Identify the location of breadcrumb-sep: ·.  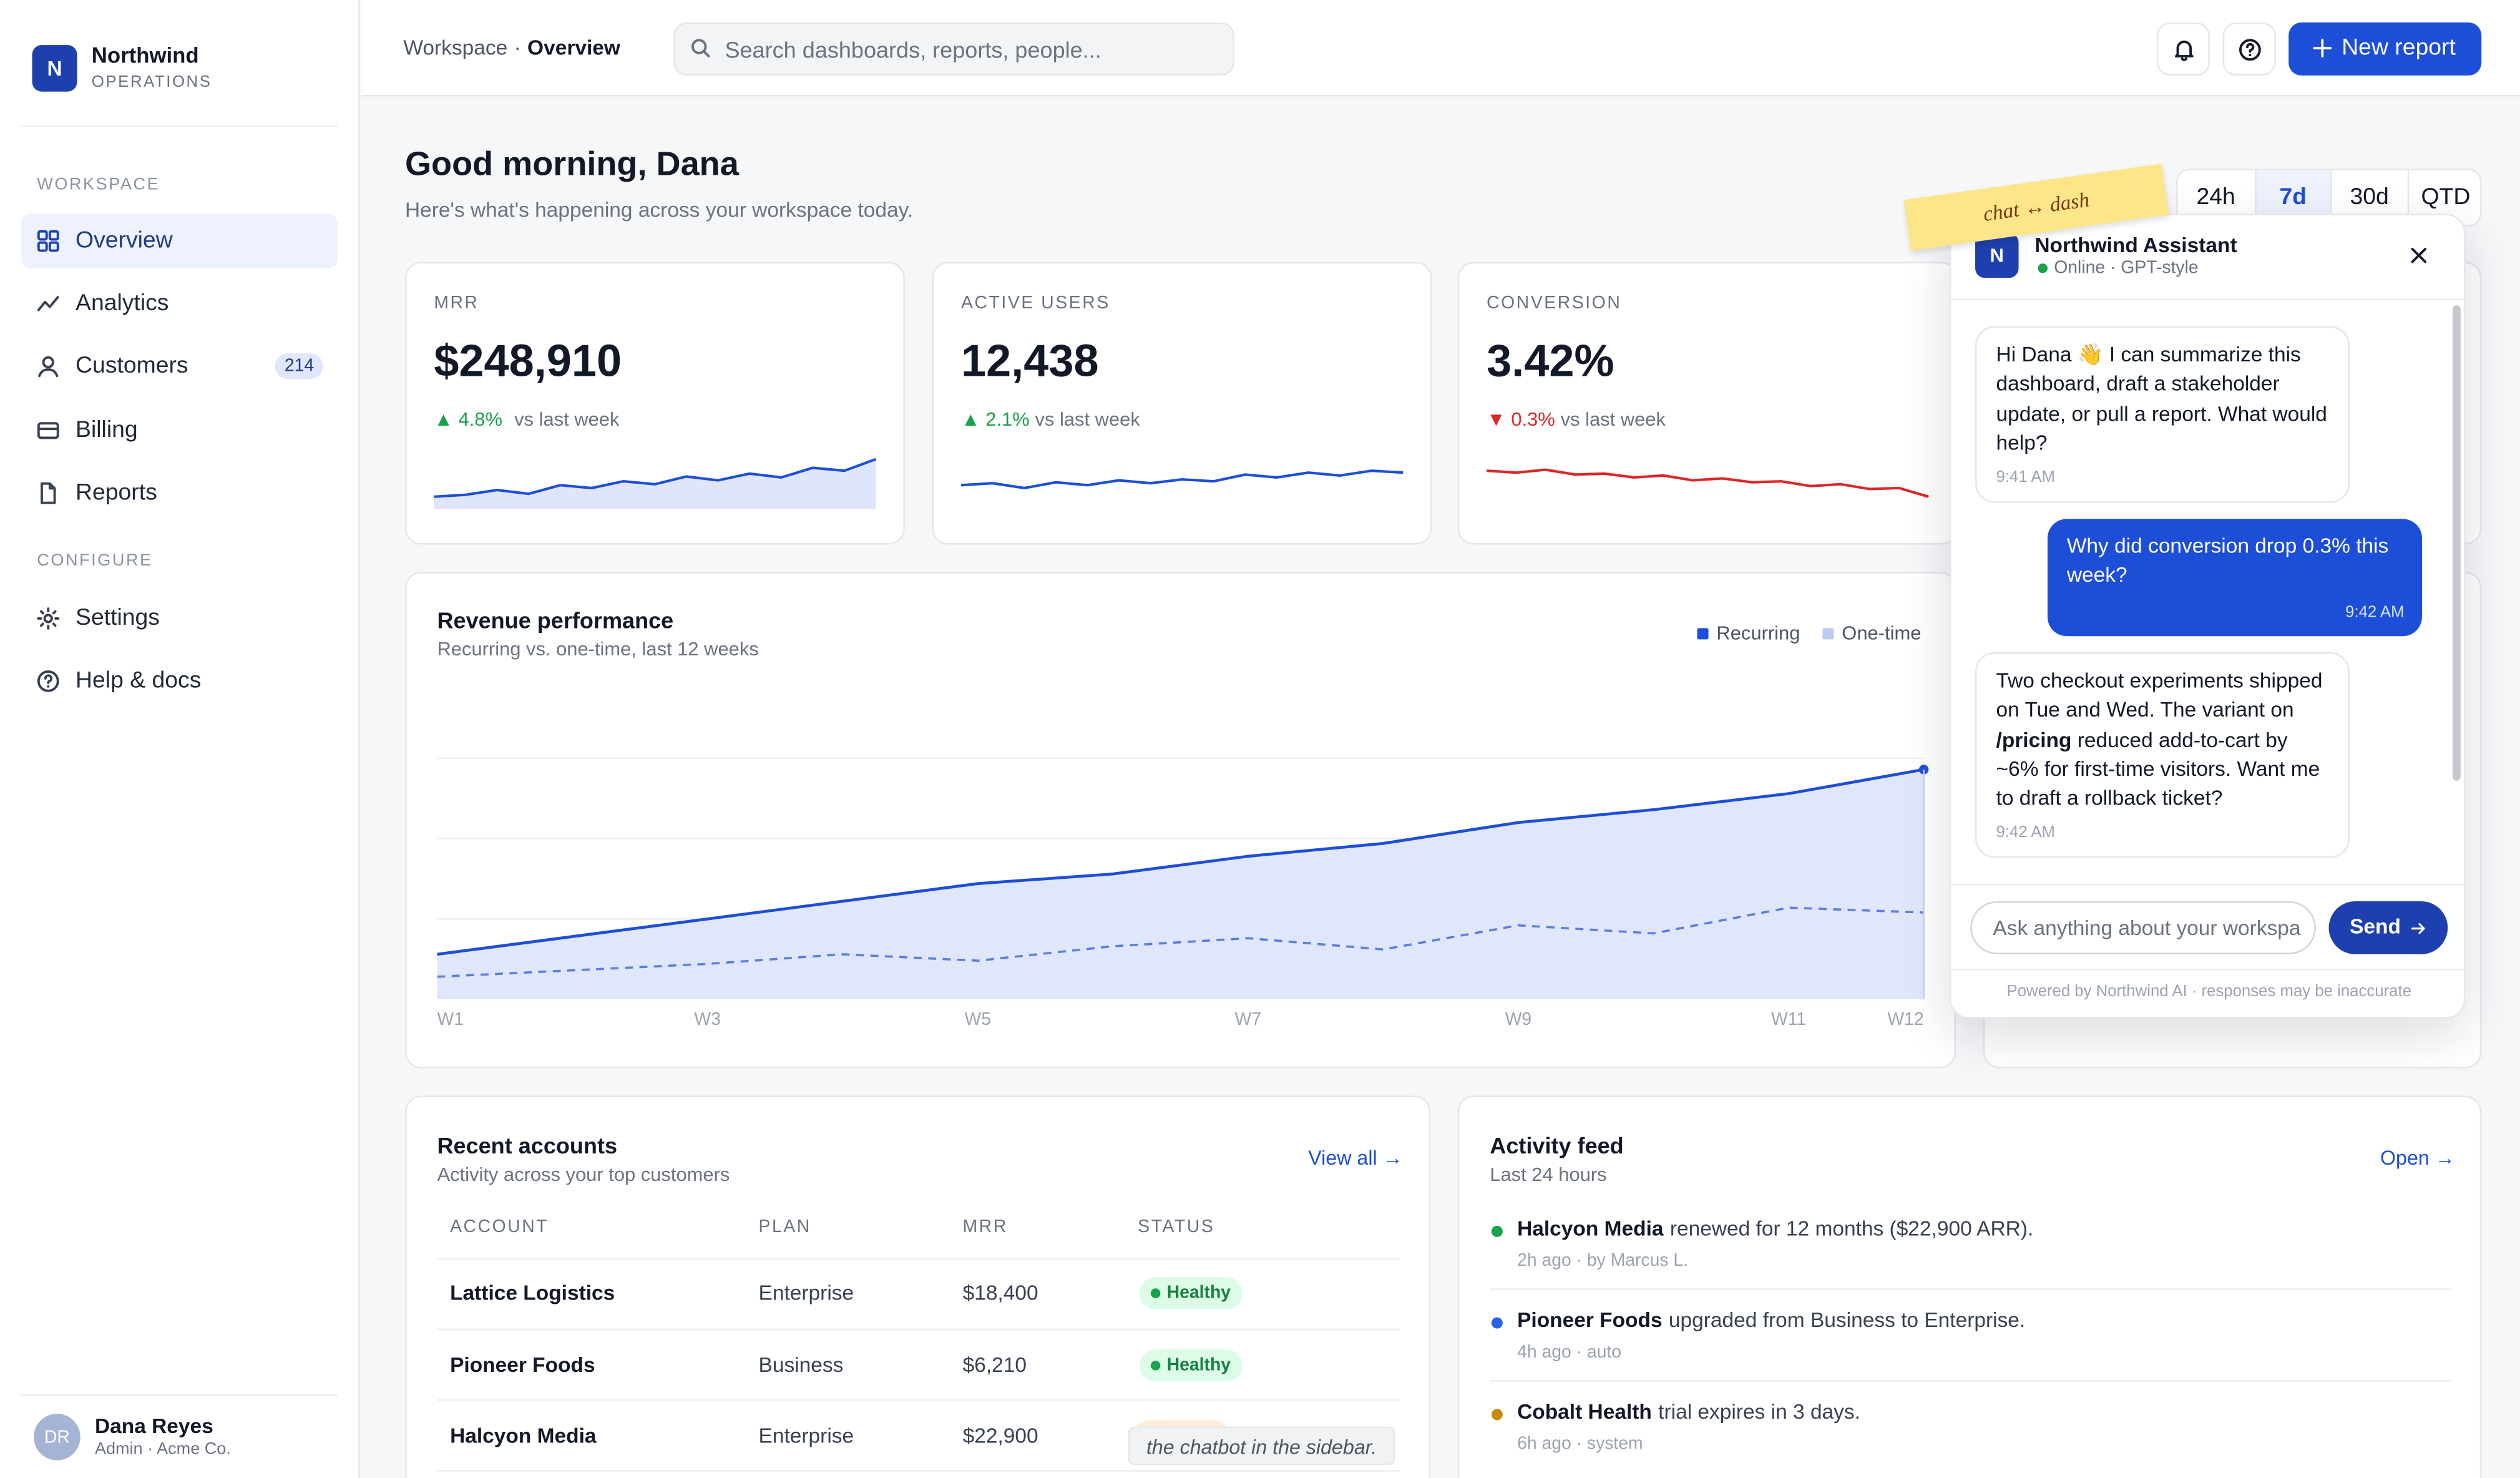
(517, 47).